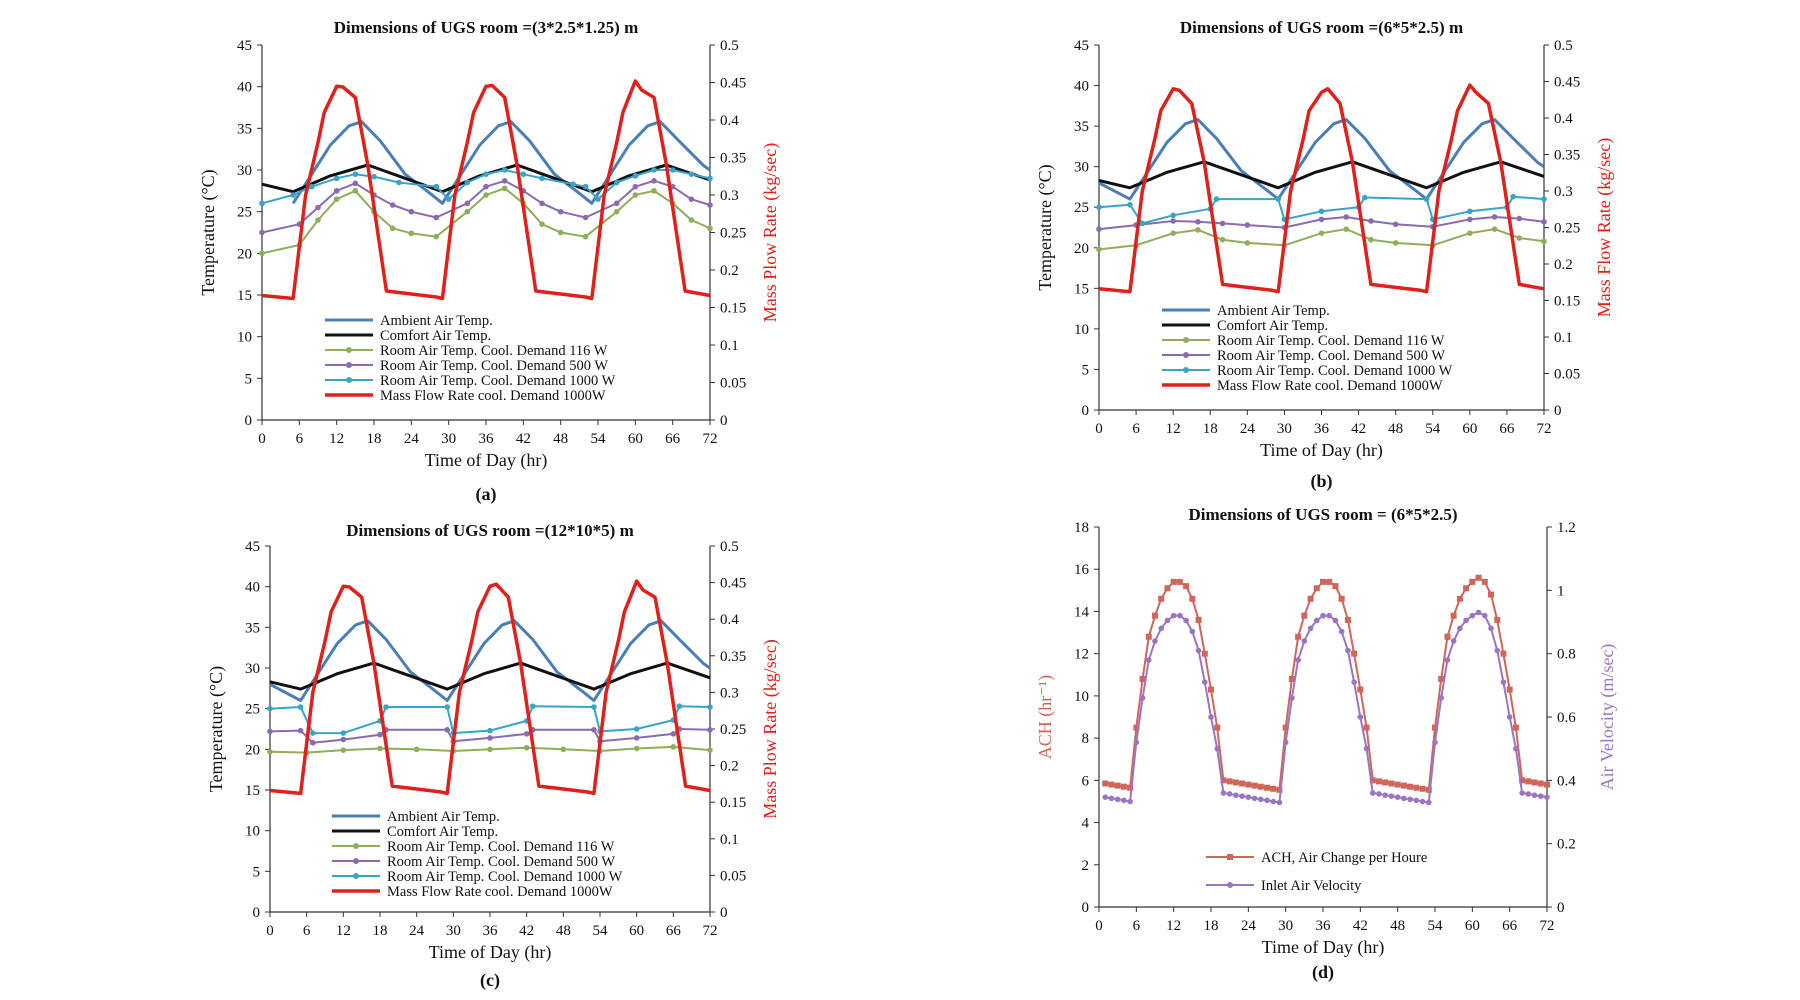 The image size is (1800, 1000). I want to click on legend-label: Room Air Temp. Cool. Demand 116 W, so click(494, 351).